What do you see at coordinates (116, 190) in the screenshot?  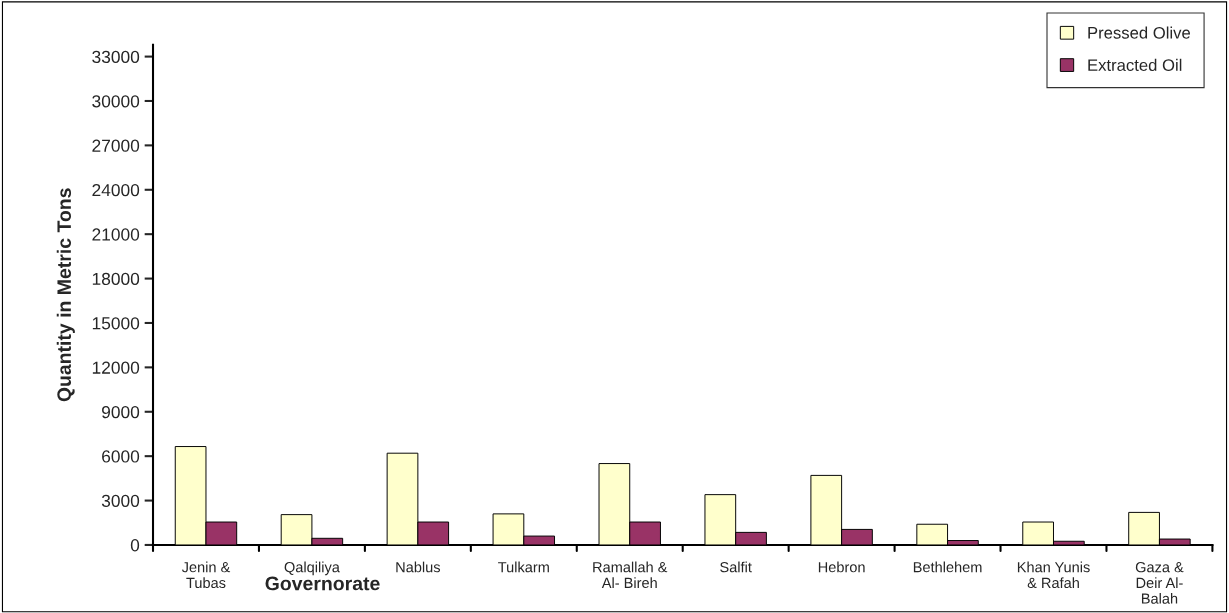 I see `y-tick-label: 24000` at bounding box center [116, 190].